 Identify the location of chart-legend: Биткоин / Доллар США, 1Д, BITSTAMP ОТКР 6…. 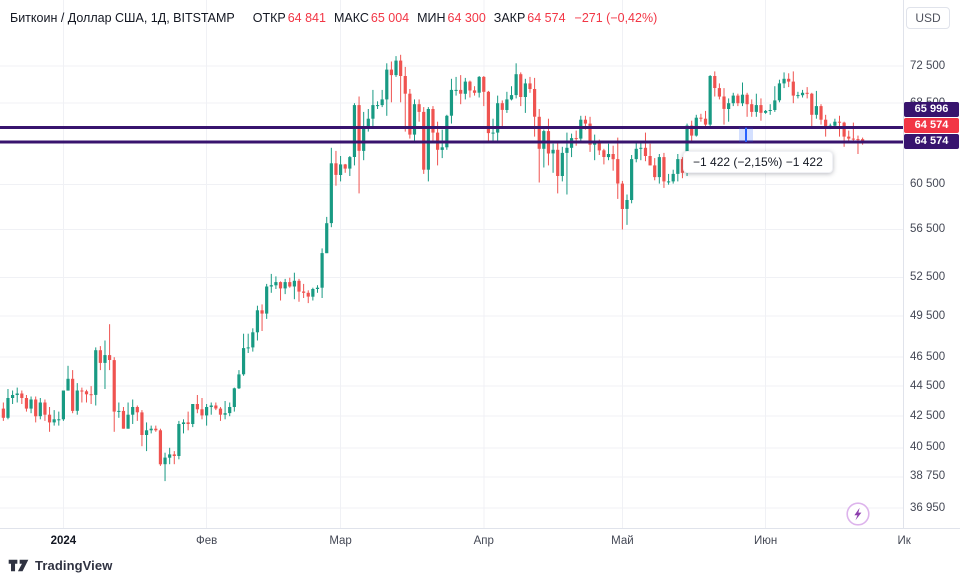
(333, 18).